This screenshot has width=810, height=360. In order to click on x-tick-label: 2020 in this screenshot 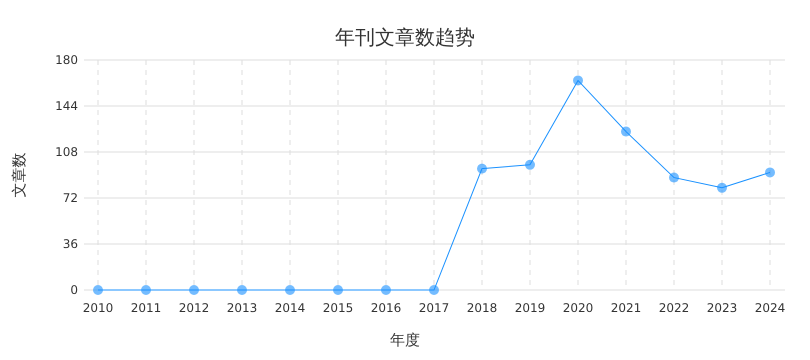, I will do `click(578, 308)`.